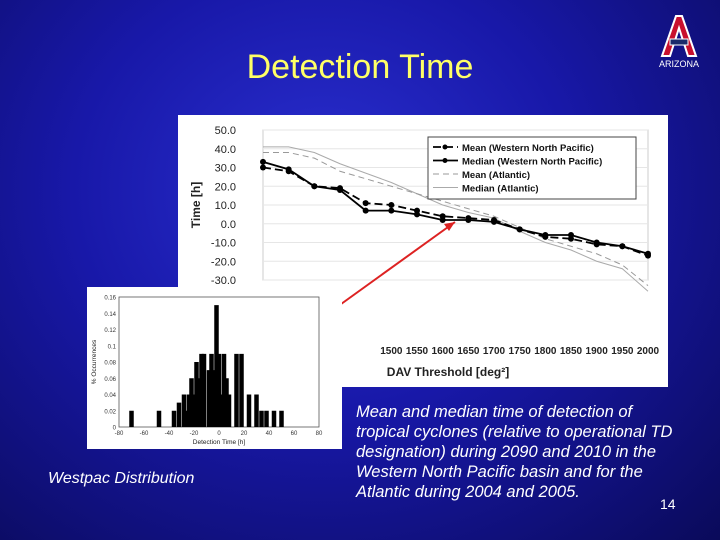  I want to click on histogram-y-axis-label: % Occurrences, so click(94, 361).